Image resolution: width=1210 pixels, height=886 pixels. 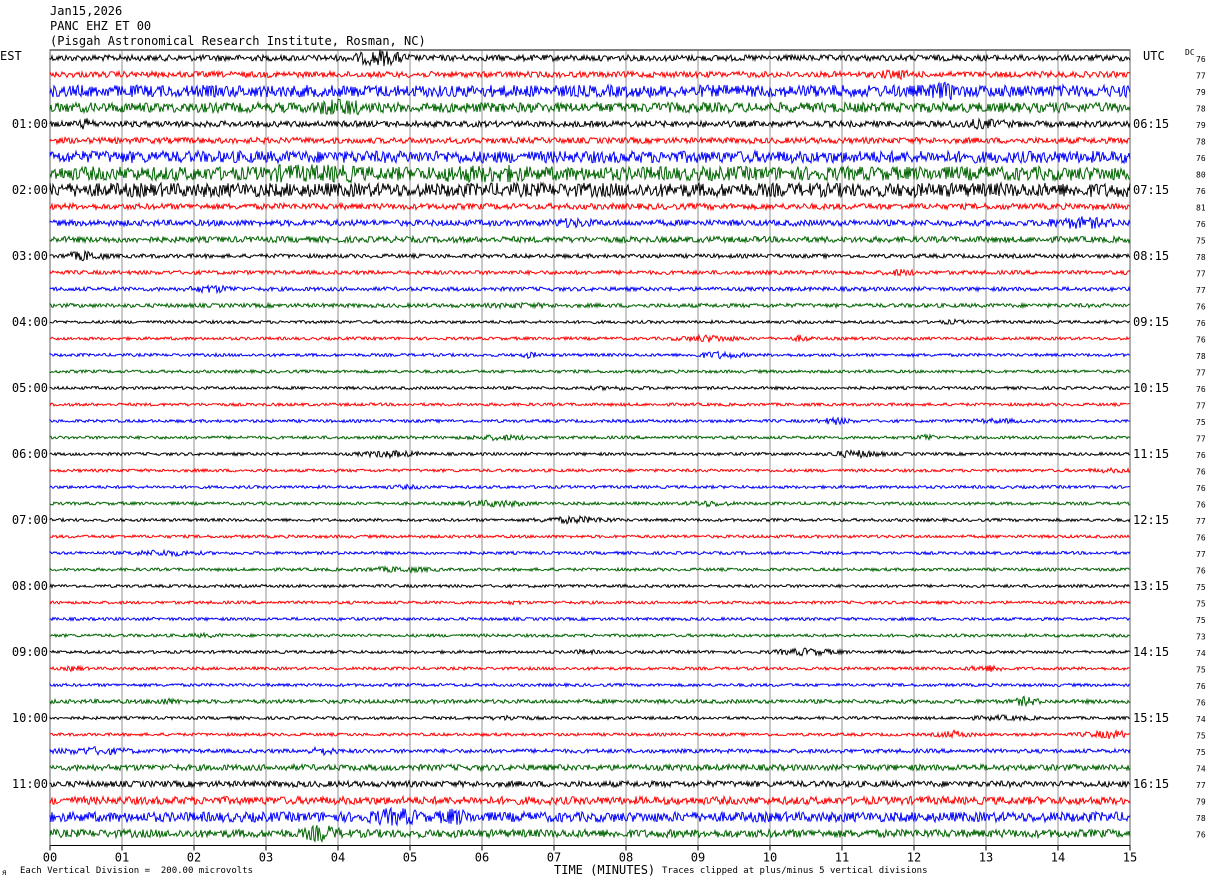 I want to click on x-tick-labels: 00 01 02 03 04 05 06 07 08 09 10 11 12 13 14 15, so click(x=590, y=858).